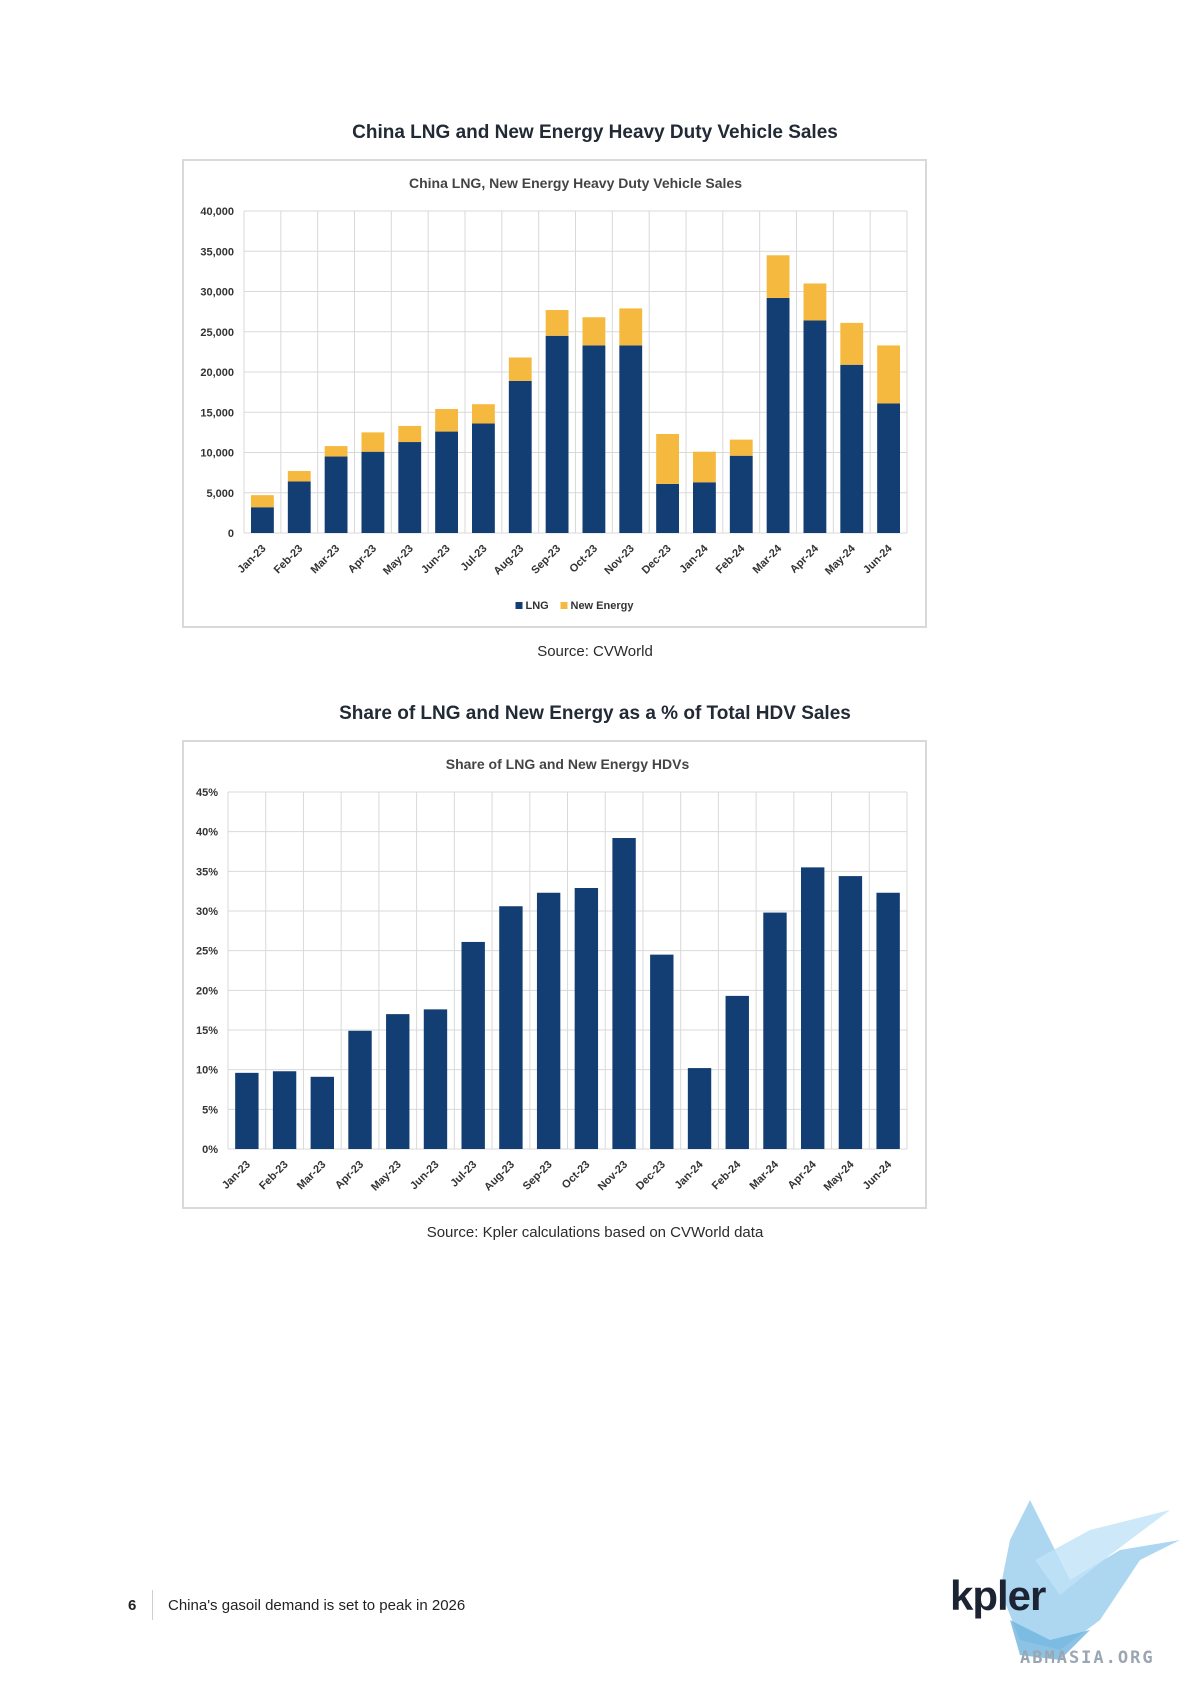  I want to click on x-tick-label: May-24, so click(840, 559).